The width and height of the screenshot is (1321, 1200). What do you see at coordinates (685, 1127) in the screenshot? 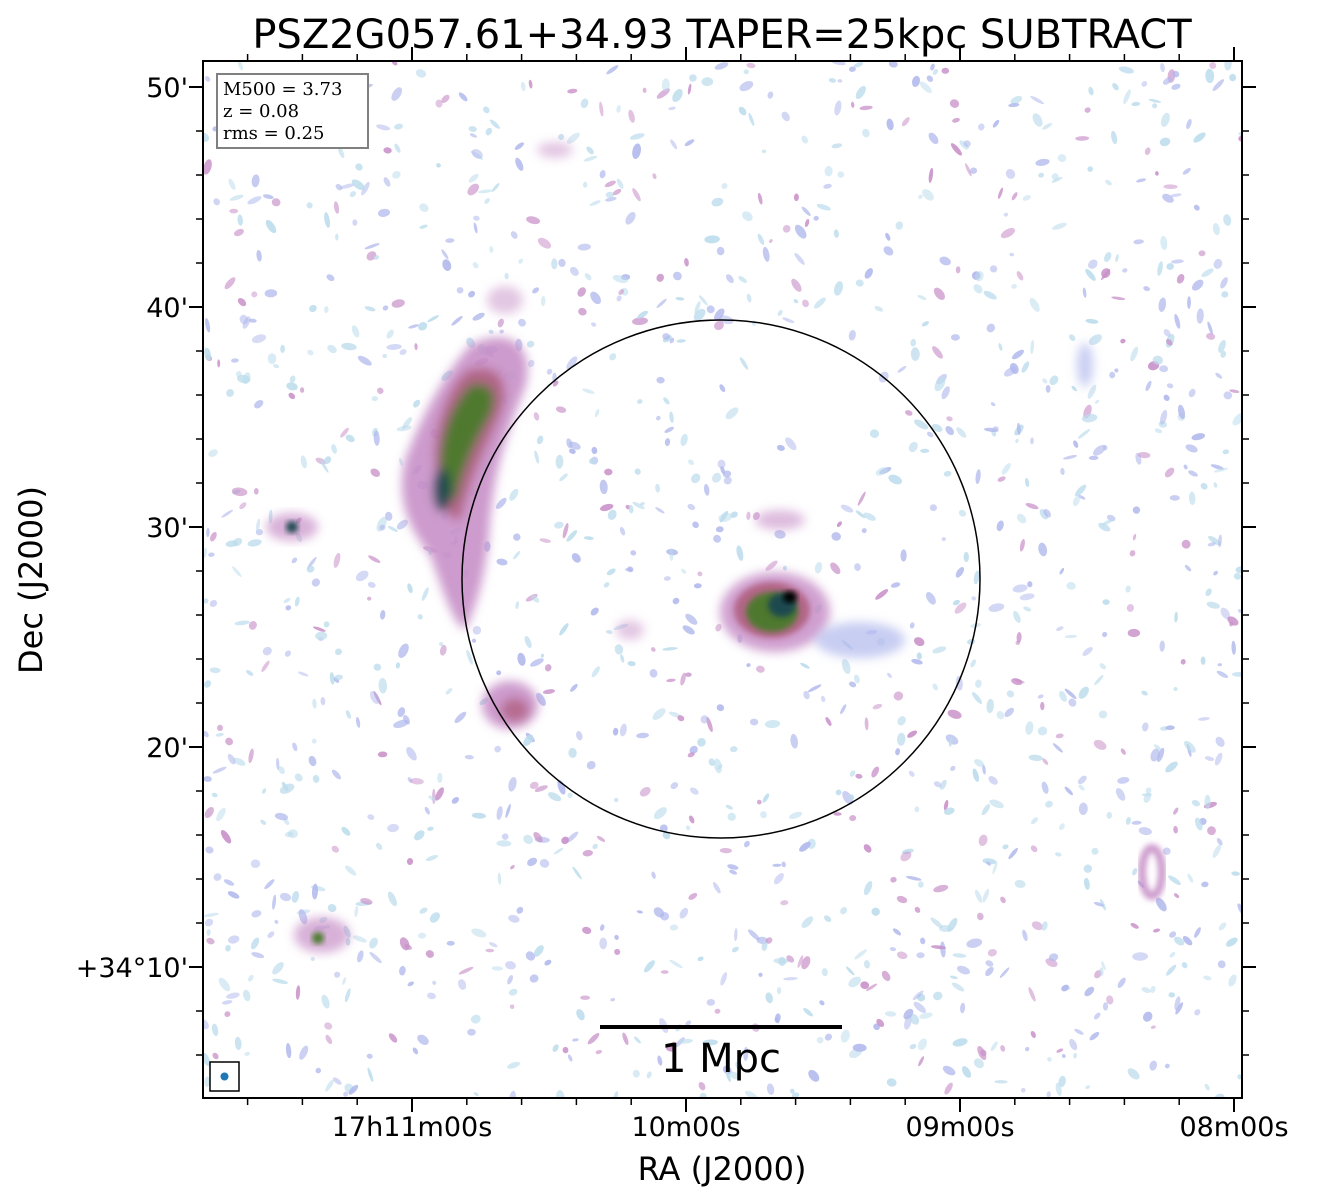
I see `x-tick-label: 10m00s` at bounding box center [685, 1127].